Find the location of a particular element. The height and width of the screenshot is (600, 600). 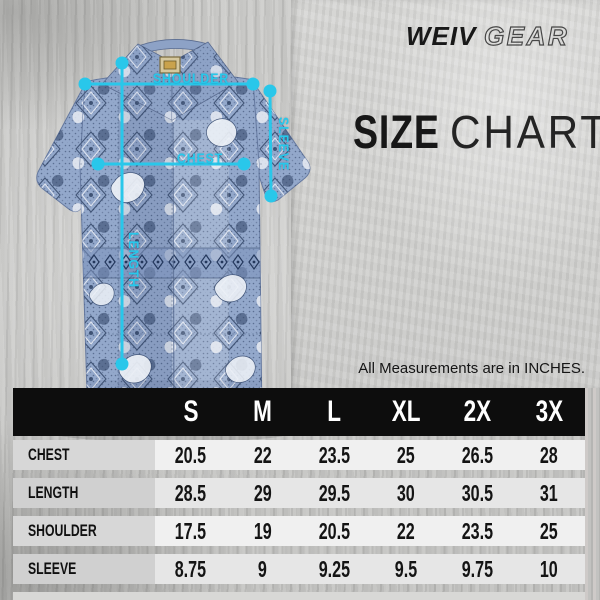

shoulder-measure-label: SHOULDER is located at coordinates (191, 78).